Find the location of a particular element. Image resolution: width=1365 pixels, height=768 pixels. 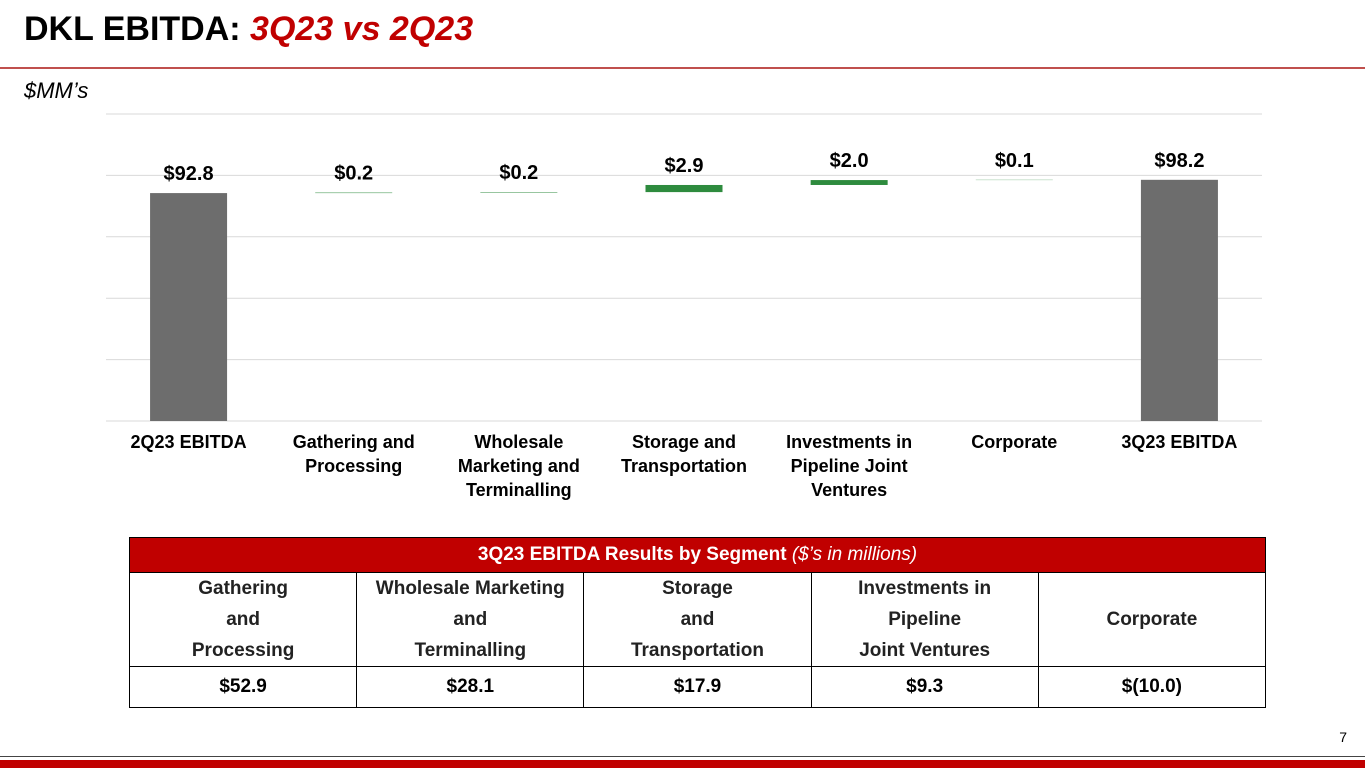

cell: $9.3 is located at coordinates (924, 687).